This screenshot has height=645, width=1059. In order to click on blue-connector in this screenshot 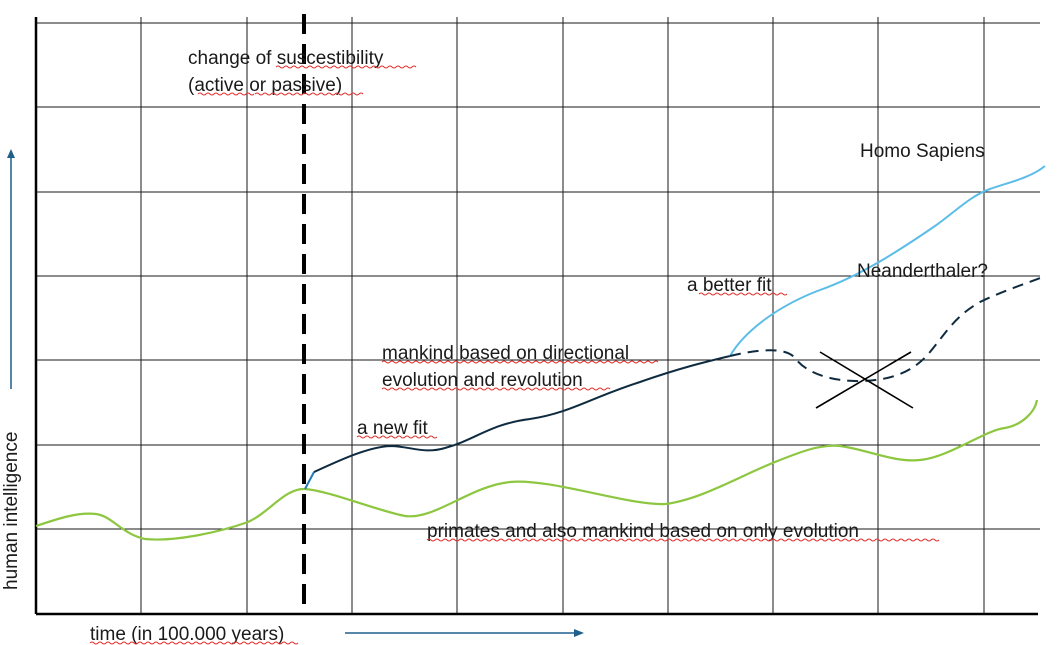, I will do `click(309, 480)`.